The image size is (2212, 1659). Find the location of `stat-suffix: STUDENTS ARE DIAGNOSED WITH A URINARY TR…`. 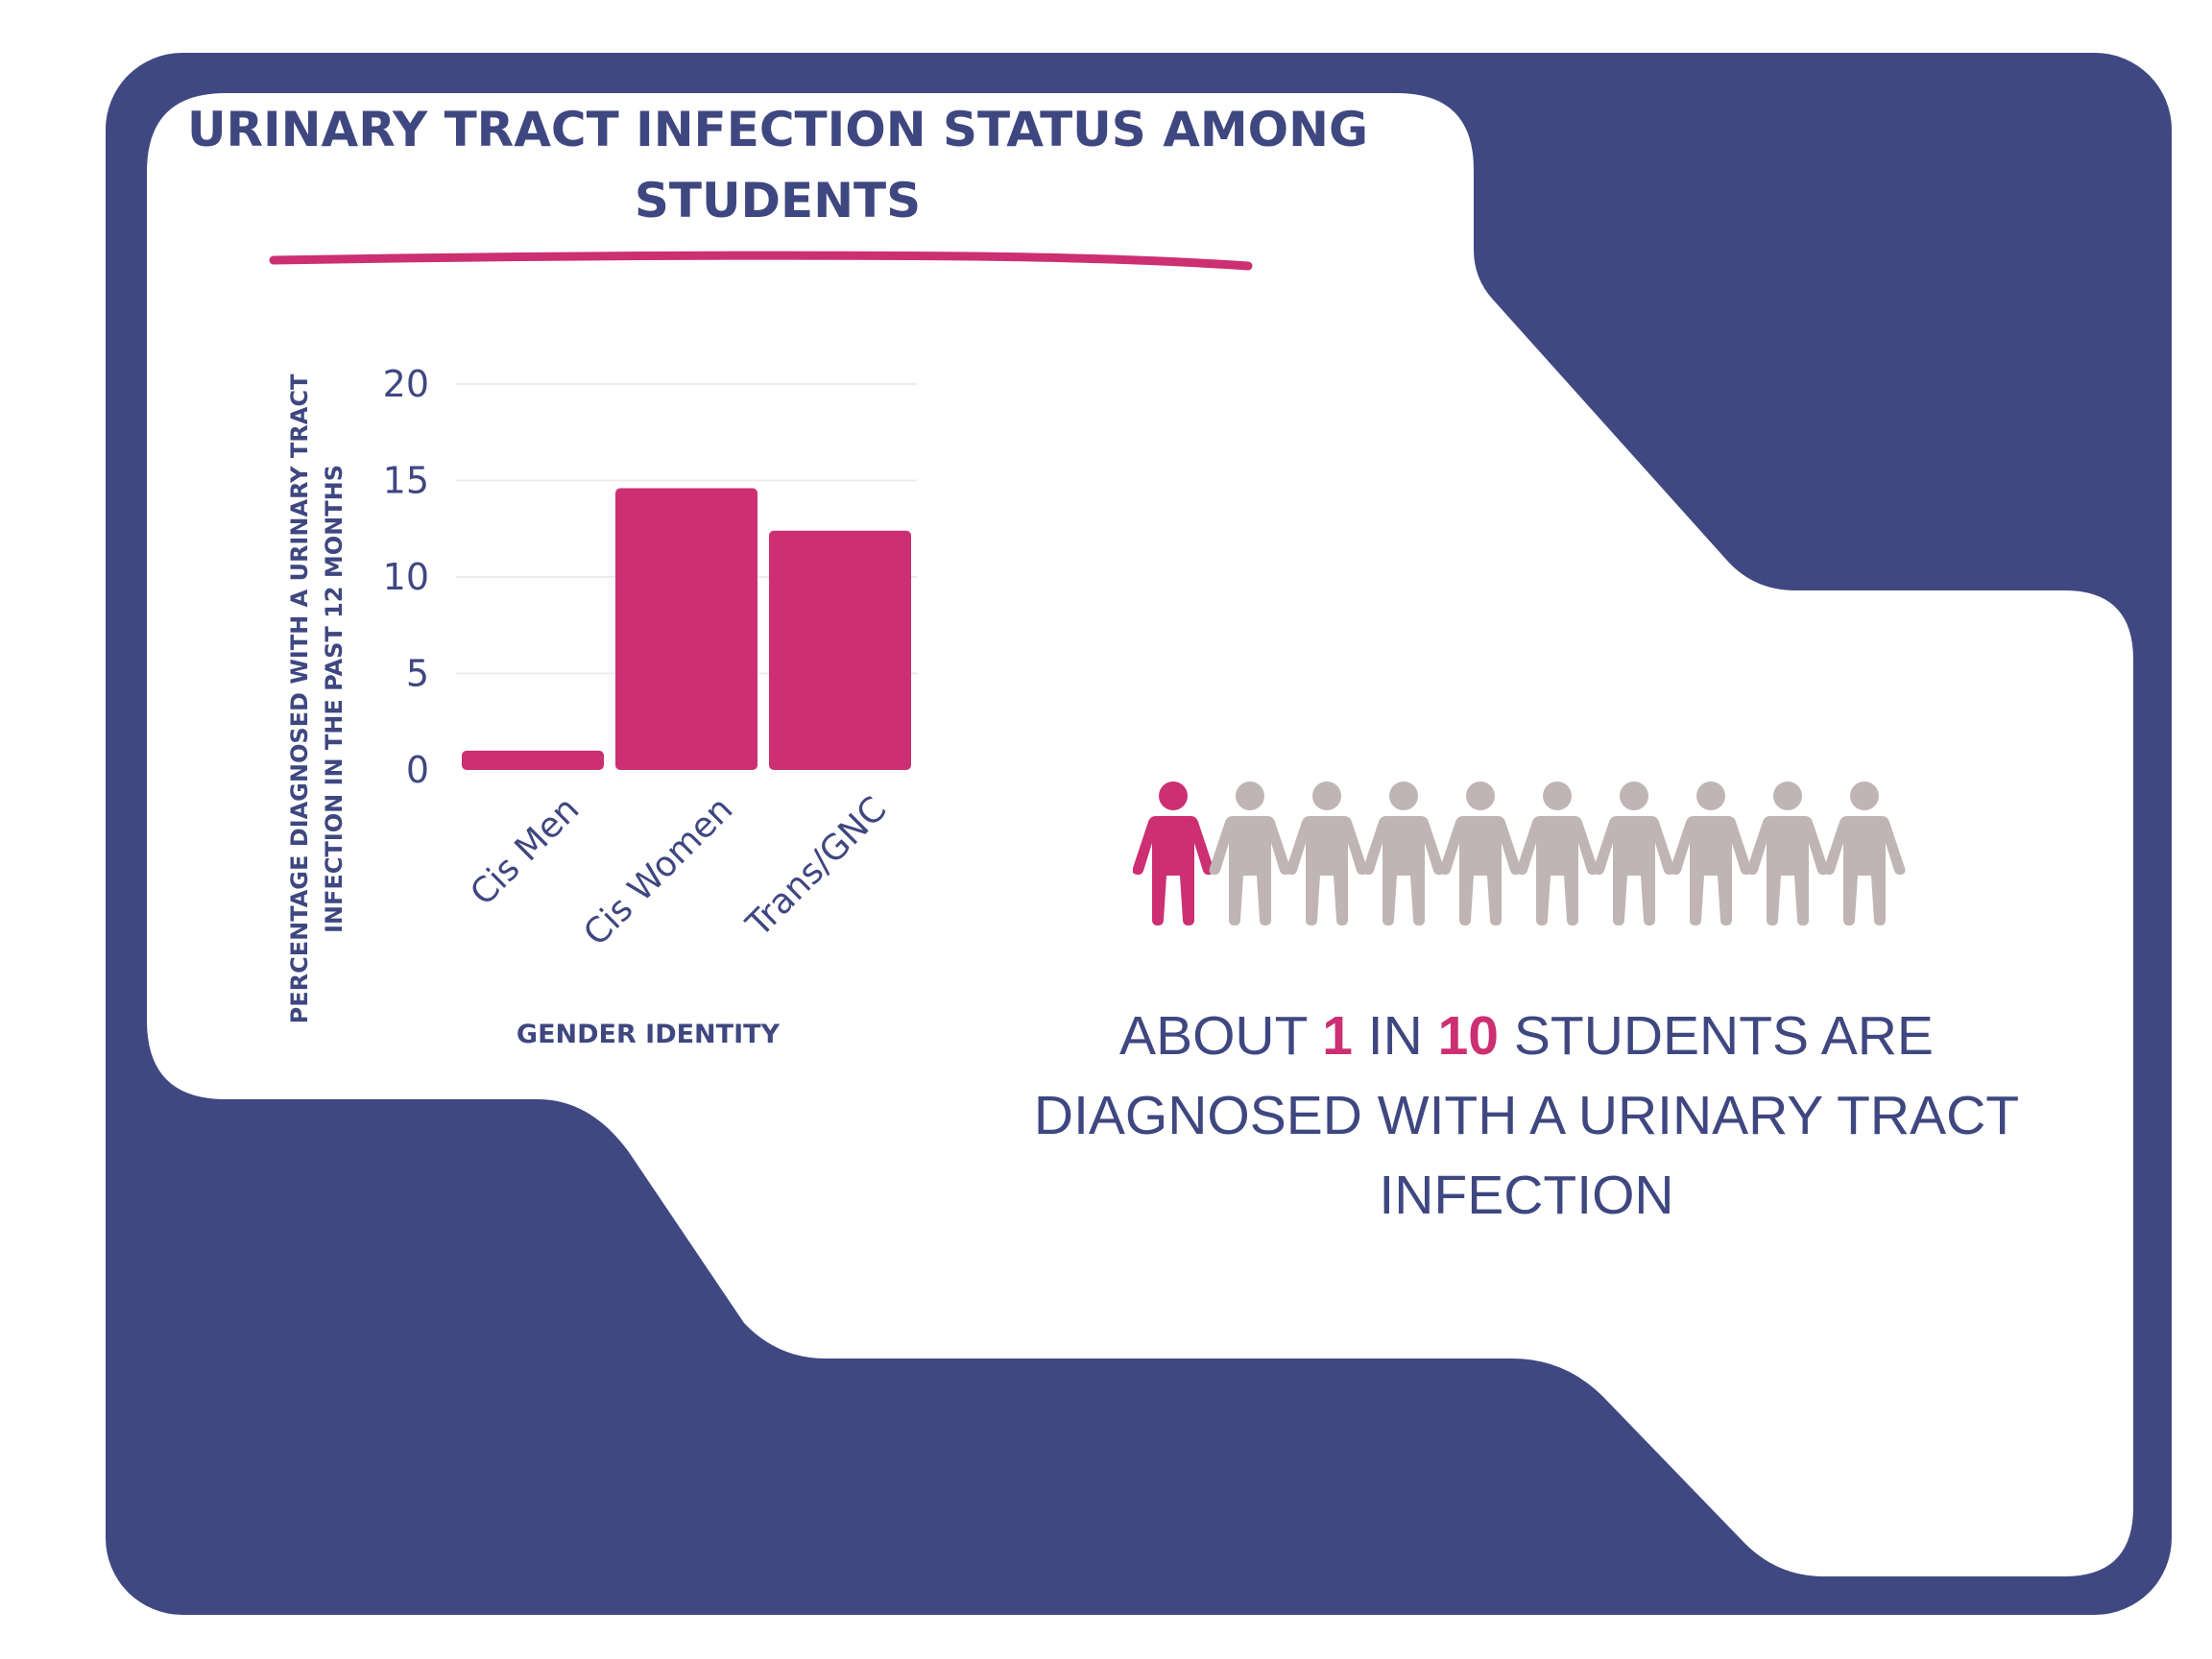

stat-suffix: STUDENTS ARE DIAGNOSED WITH A URINARY TR… is located at coordinates (1526, 1115).